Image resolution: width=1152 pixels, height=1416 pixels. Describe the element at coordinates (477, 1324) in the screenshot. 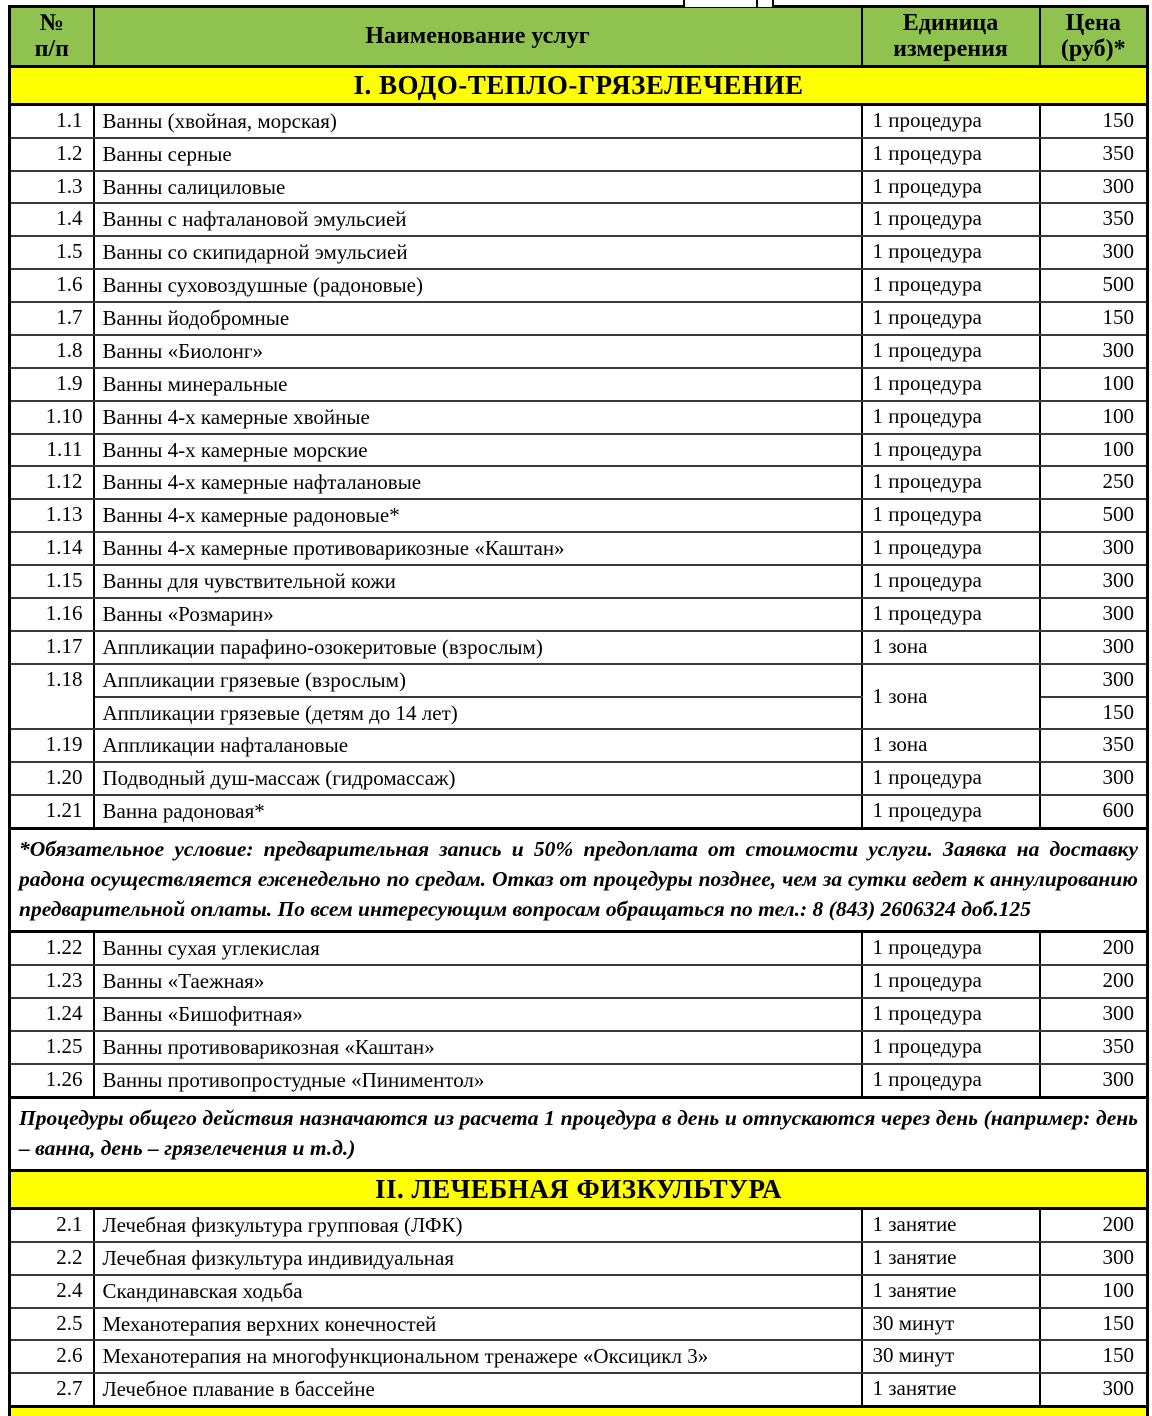

I see `service-name: Механотерапия верхних конечностей` at that location.